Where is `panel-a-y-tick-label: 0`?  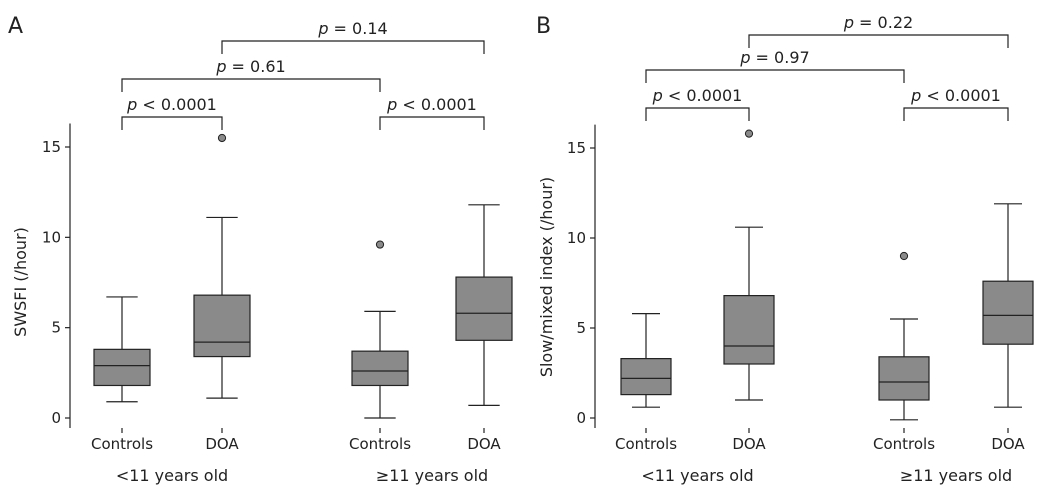 panel-a-y-tick-label: 0 is located at coordinates (56, 418).